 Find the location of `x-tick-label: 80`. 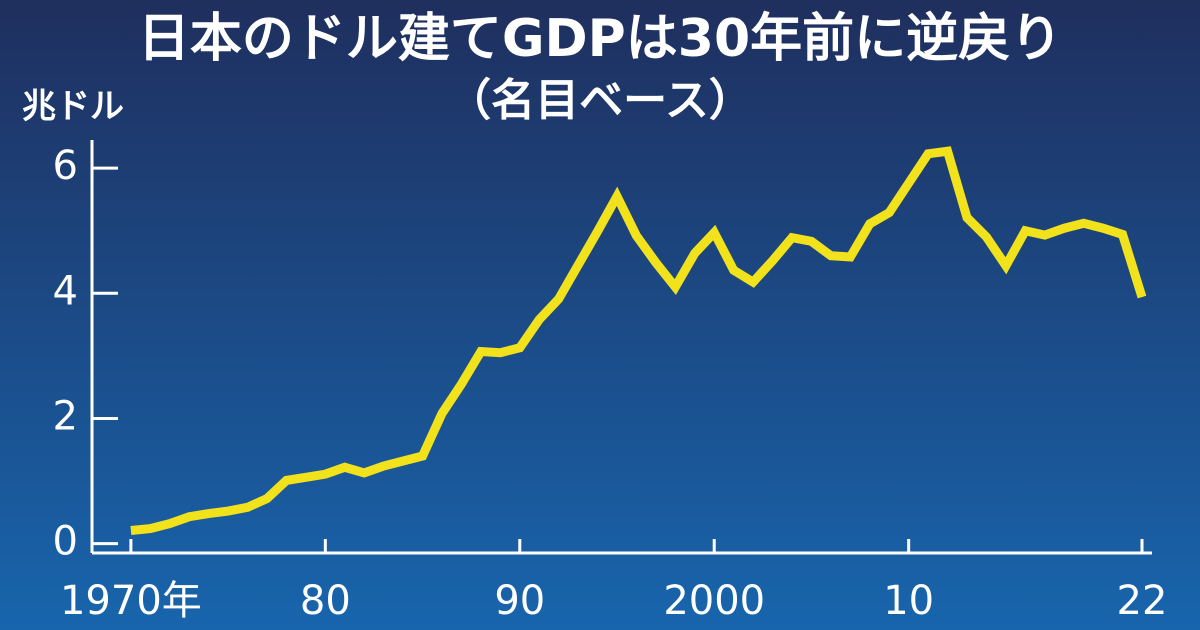

x-tick-label: 80 is located at coordinates (325, 601).